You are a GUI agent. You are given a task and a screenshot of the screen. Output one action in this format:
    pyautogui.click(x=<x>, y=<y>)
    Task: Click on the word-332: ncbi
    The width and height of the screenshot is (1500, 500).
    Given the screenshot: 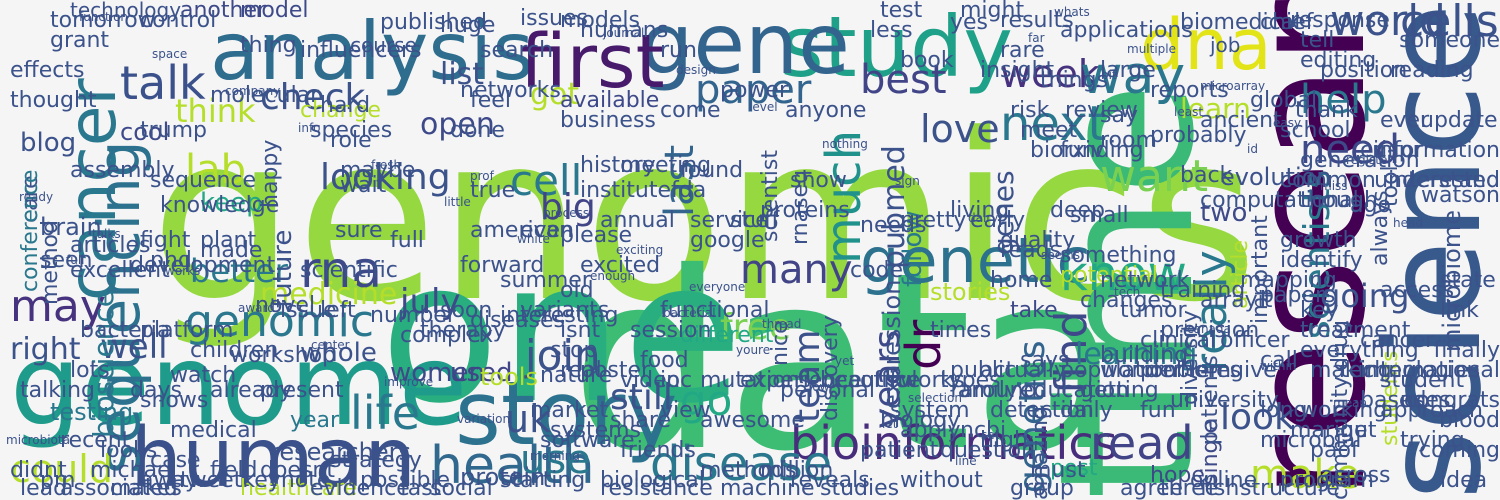 What is the action you would take?
    pyautogui.click(x=983, y=430)
    